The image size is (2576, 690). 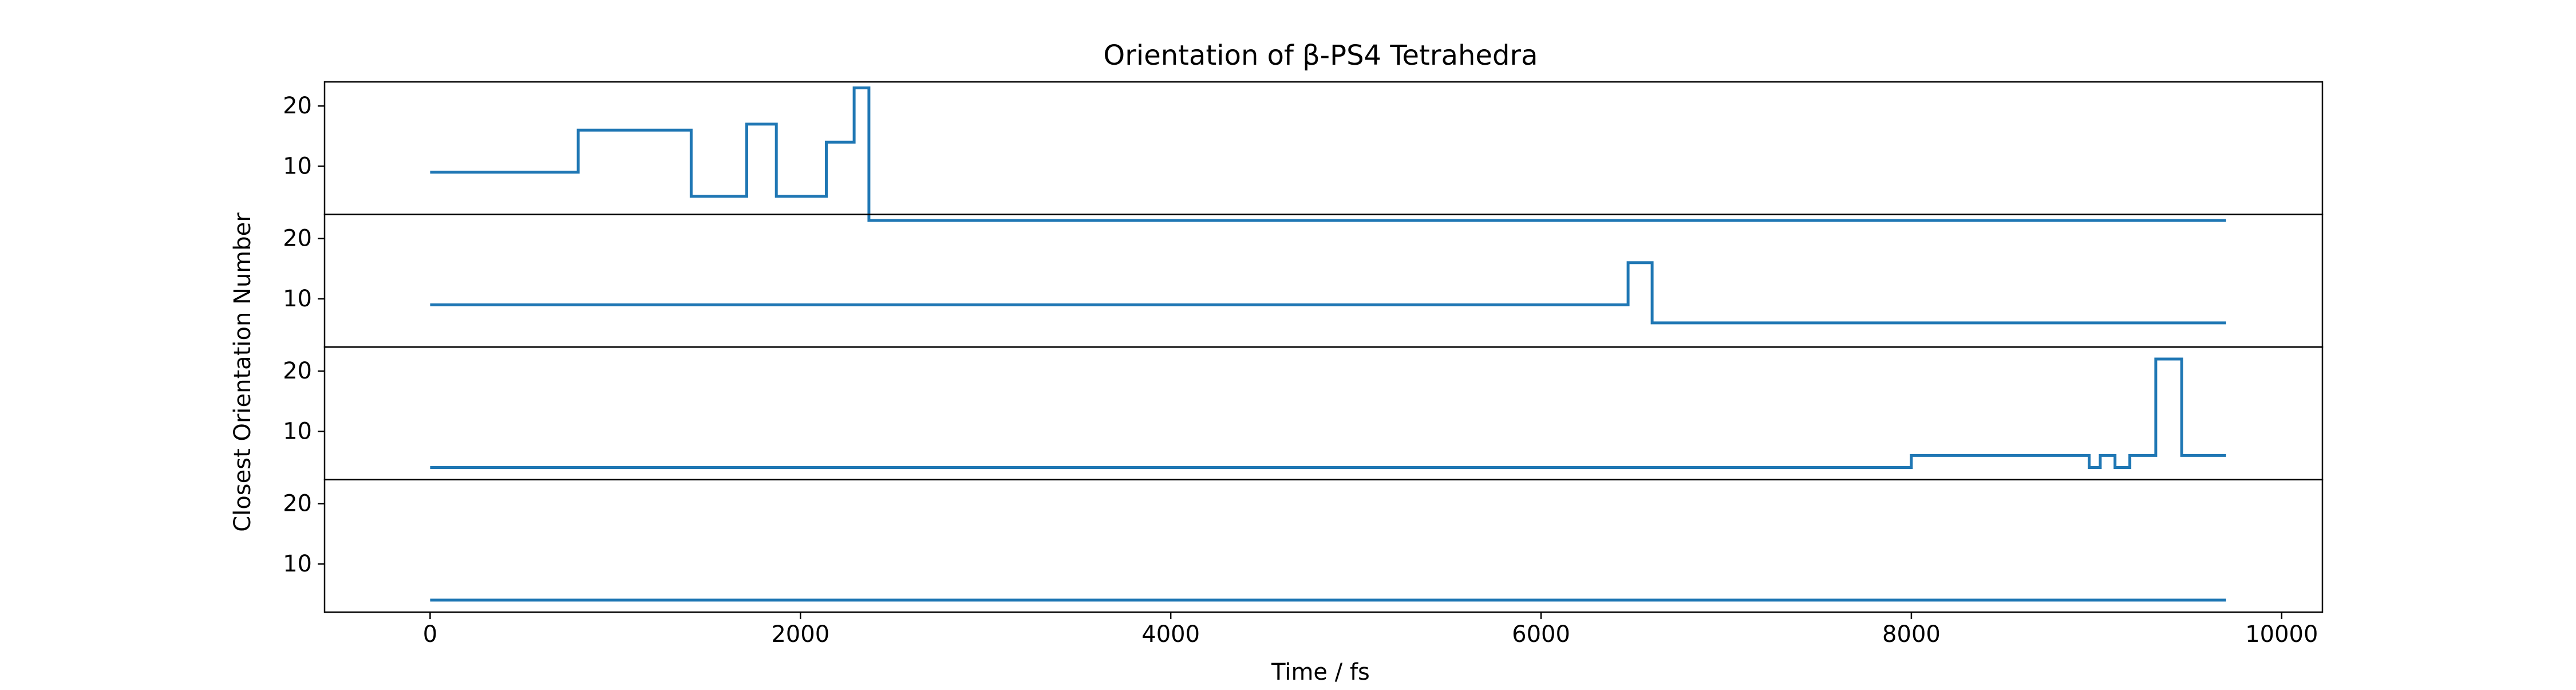 I want to click on x-tick-label: 2000, so click(x=800, y=634).